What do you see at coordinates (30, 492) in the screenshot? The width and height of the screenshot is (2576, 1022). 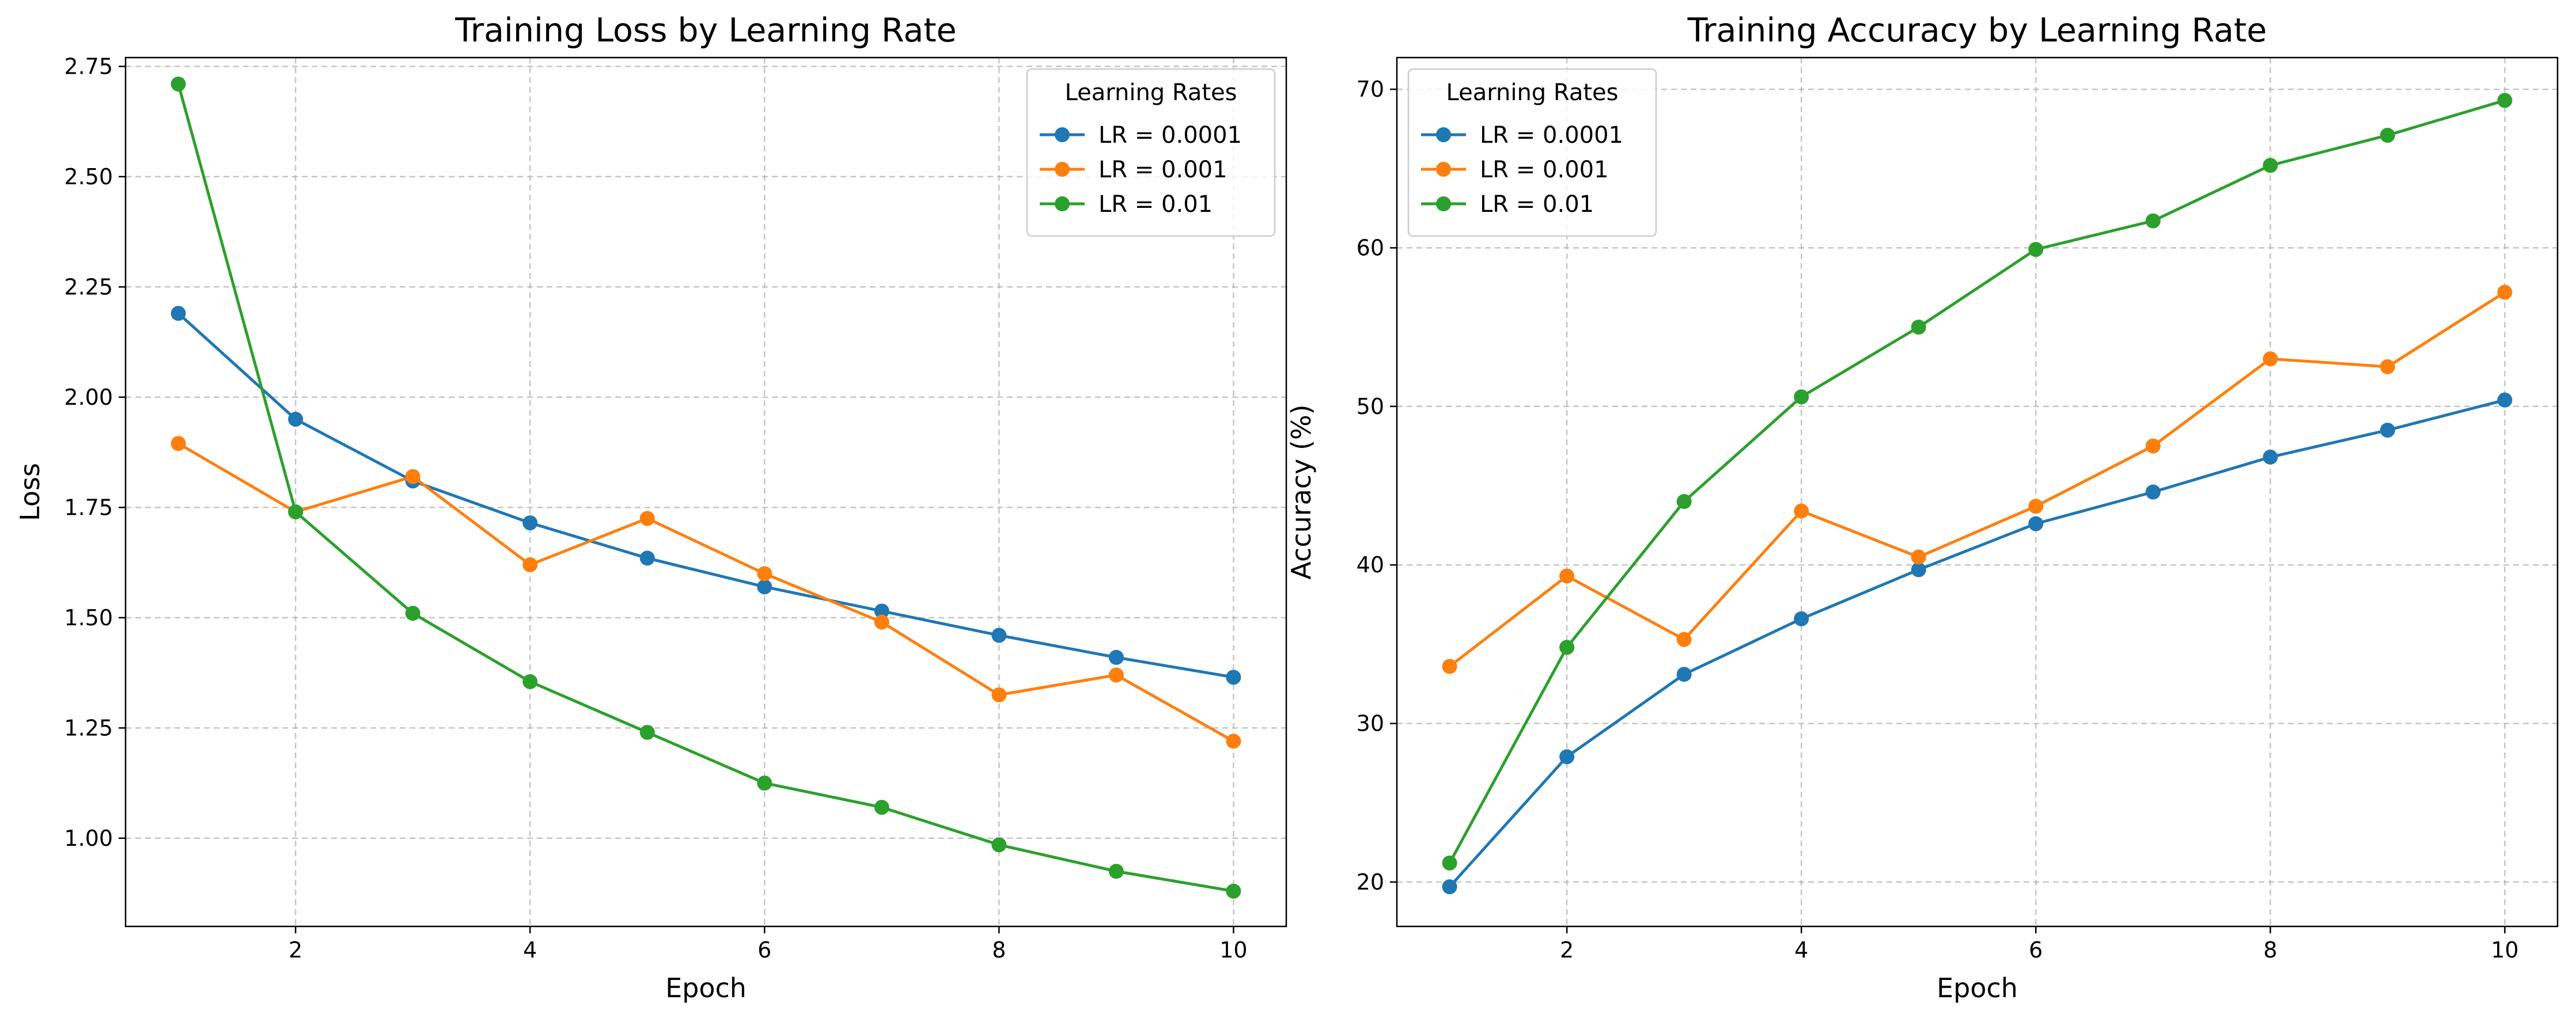 I see `y-axis-label: Loss` at bounding box center [30, 492].